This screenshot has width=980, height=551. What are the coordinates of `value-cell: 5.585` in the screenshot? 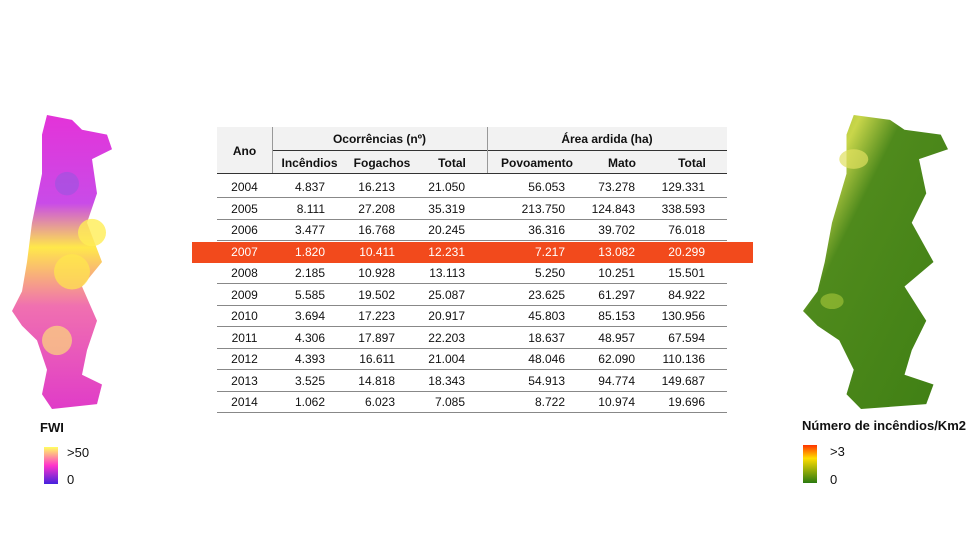 It's located at (309, 294).